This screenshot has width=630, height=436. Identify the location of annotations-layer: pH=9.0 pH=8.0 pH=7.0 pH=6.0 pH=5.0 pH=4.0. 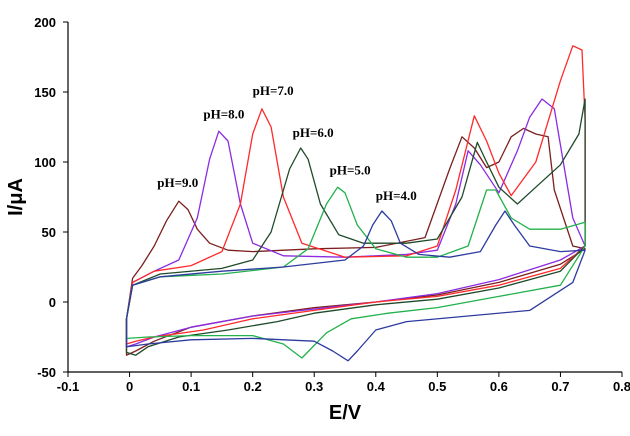
(287, 143).